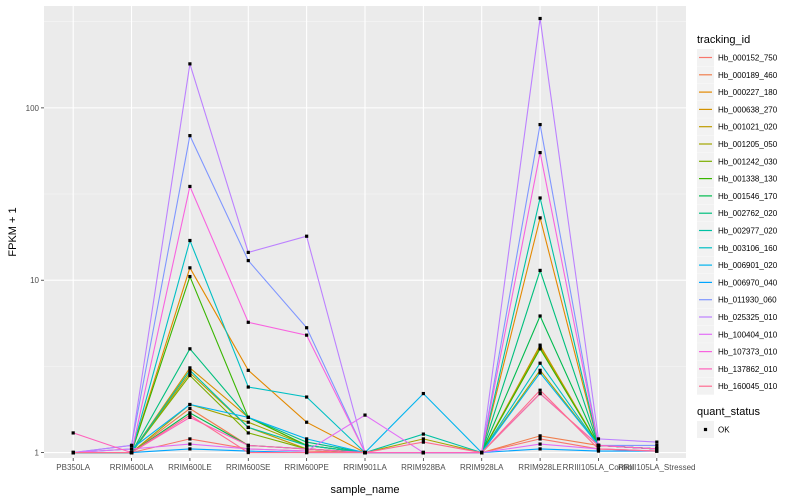 Image resolution: width=800 pixels, height=500 pixels. Describe the element at coordinates (713, 429) in the screenshot. I see `legend-shape-item: OK` at that location.